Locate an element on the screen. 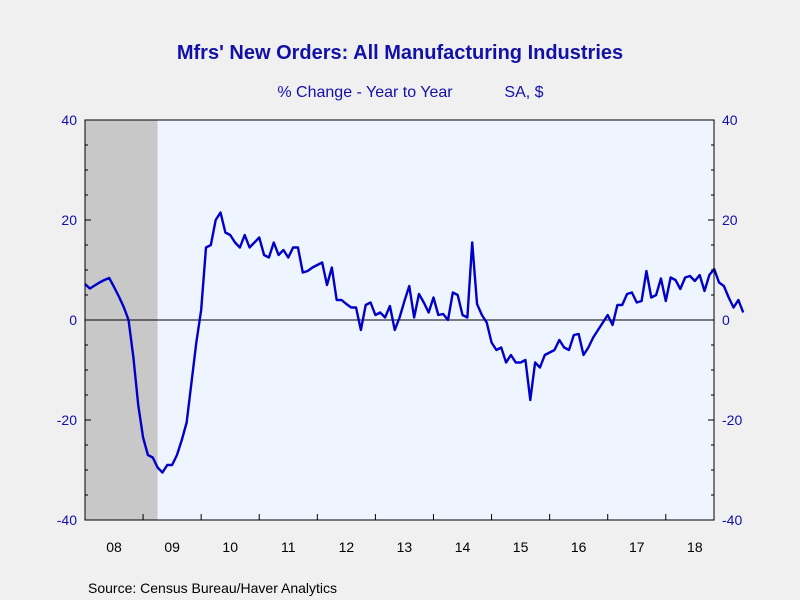 The width and height of the screenshot is (800, 600). source-note: Source: Census Bureau/Haver Analytics is located at coordinates (212, 588).